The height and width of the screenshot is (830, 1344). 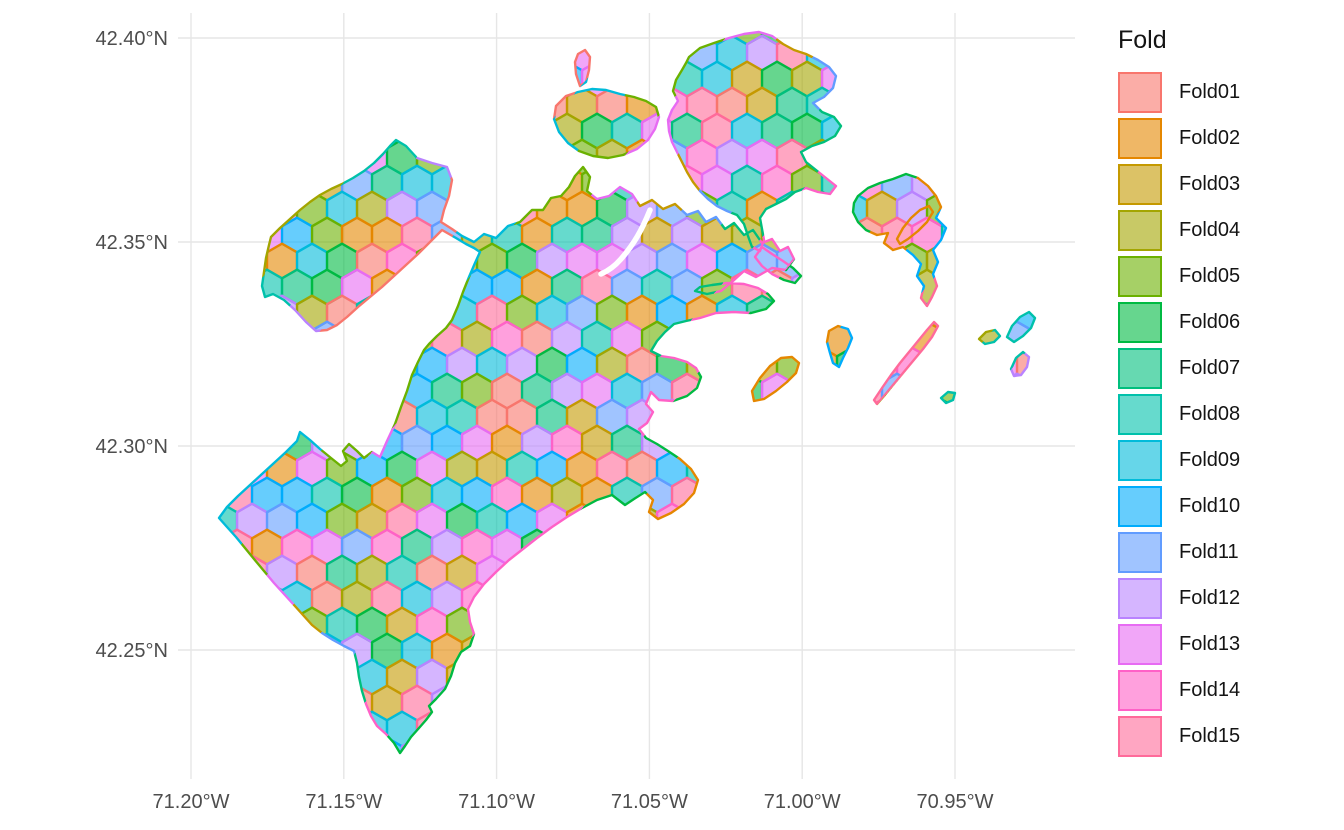 I want to click on legend-entry: Fold01, so click(x=1179, y=92).